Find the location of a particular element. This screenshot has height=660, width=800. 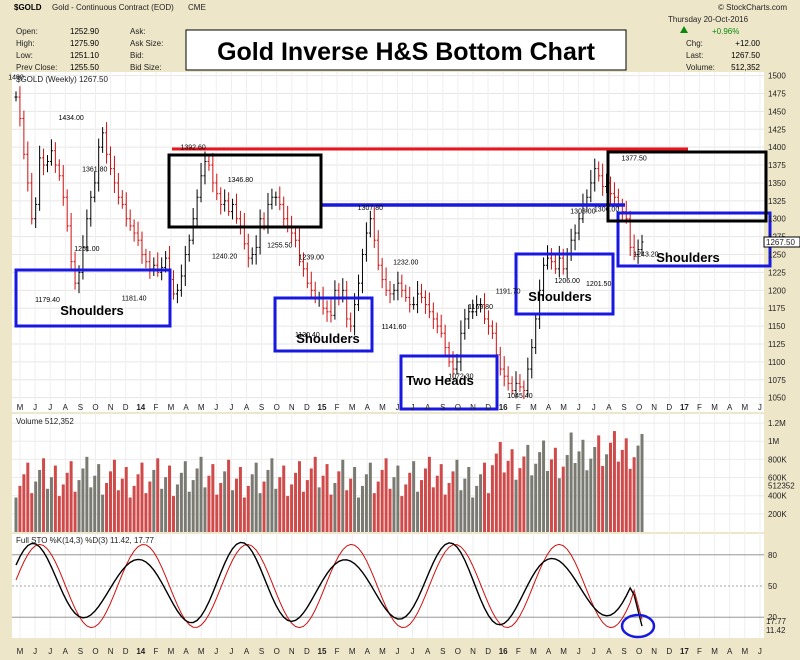

open-label: Open: is located at coordinates (27, 31).